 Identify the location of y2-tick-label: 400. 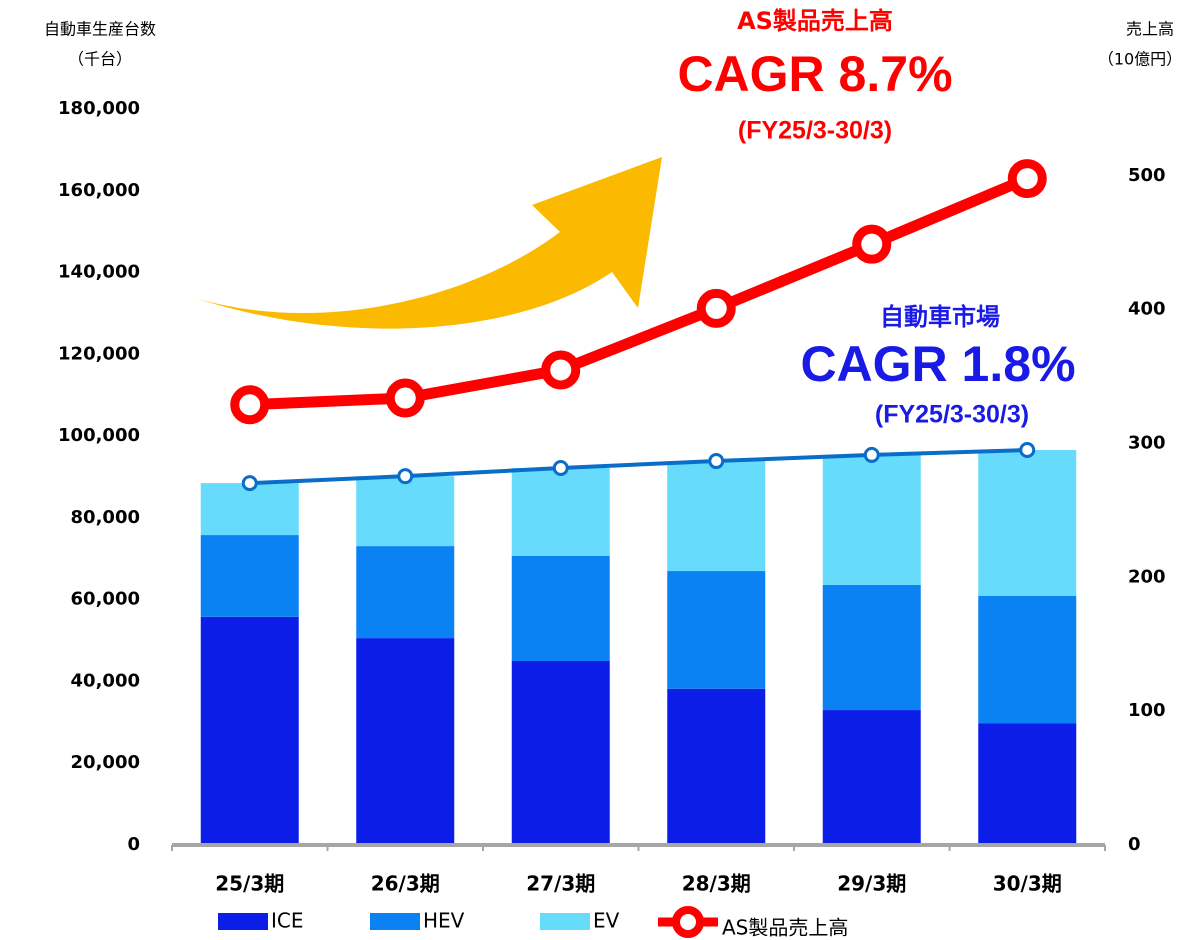
(1147, 309).